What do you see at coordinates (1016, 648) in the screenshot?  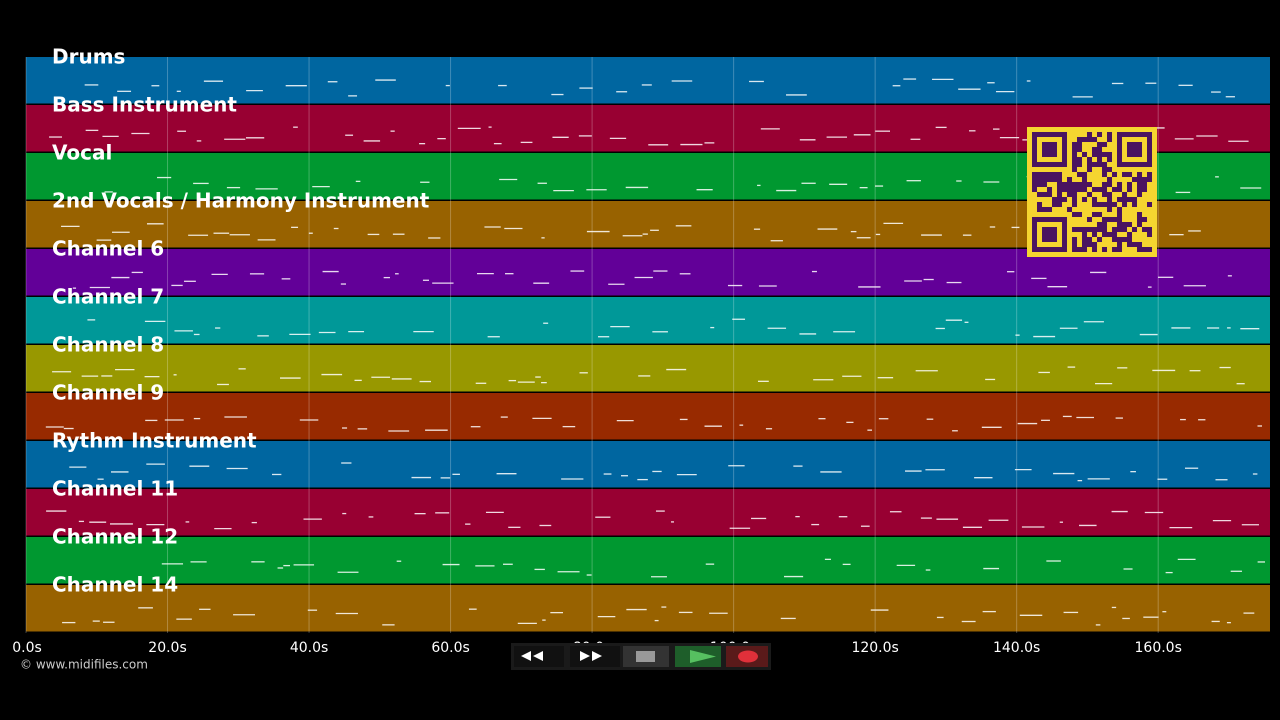 I see `time-tick-label: 140.0s` at bounding box center [1016, 648].